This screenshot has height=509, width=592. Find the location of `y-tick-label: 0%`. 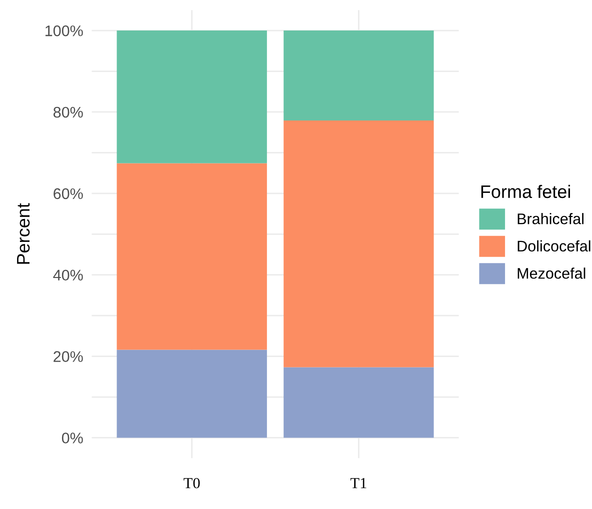

y-tick-label: 0% is located at coordinates (72, 438).